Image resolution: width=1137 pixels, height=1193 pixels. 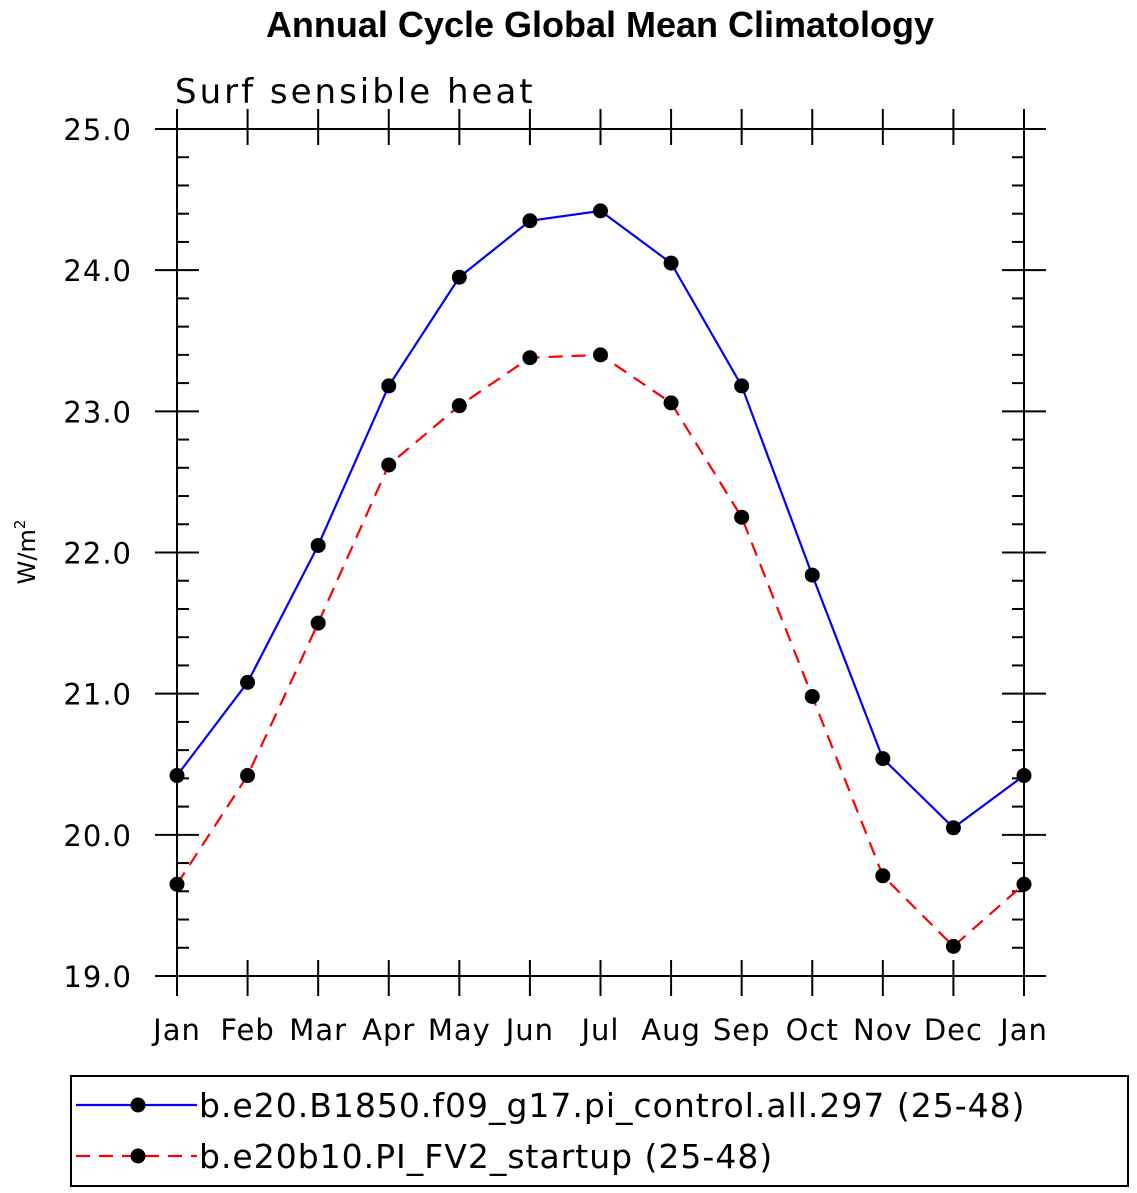 What do you see at coordinates (742, 1030) in the screenshot?
I see `x-tick-label: Sep` at bounding box center [742, 1030].